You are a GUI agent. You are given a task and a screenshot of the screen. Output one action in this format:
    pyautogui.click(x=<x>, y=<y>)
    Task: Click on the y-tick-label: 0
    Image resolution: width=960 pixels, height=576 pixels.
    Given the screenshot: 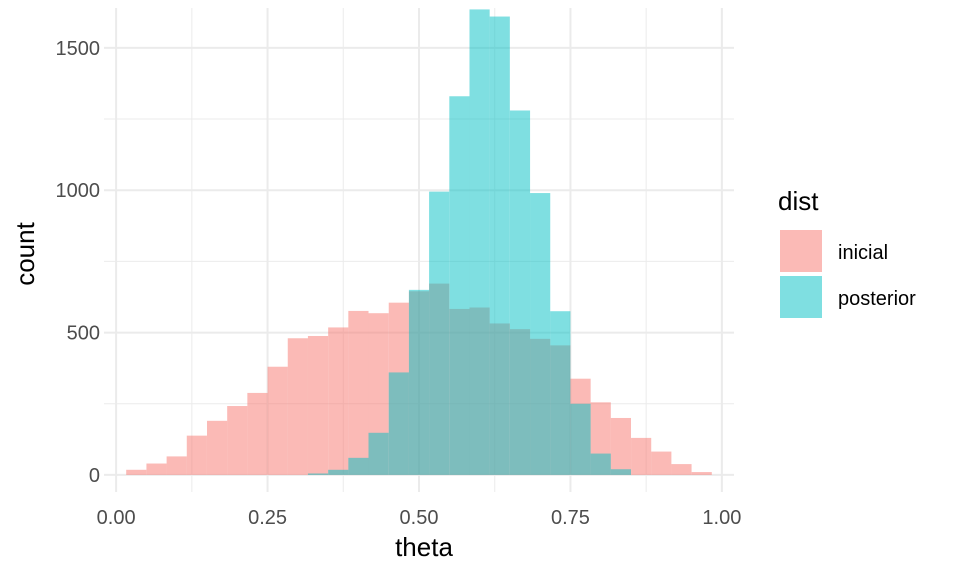 What is the action you would take?
    pyautogui.click(x=94, y=476)
    